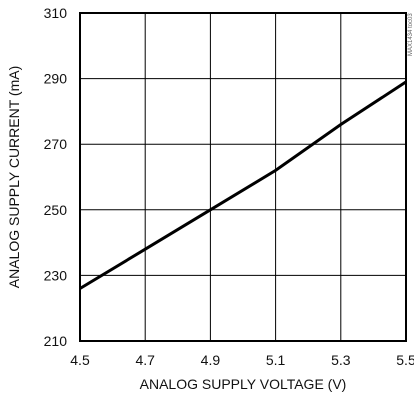  What do you see at coordinates (56, 13) in the screenshot?
I see `y-tick-label: 310` at bounding box center [56, 13].